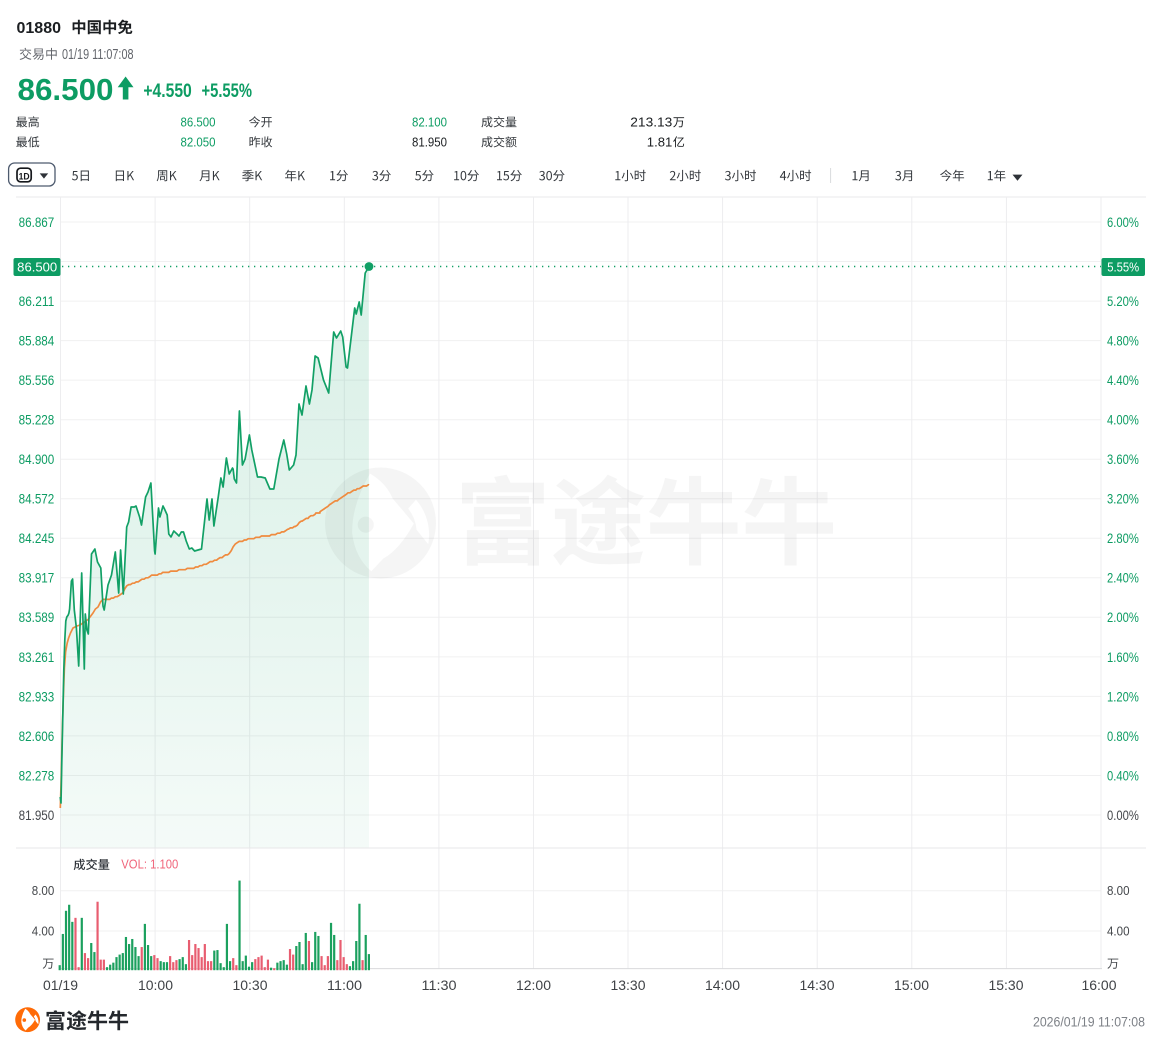  What do you see at coordinates (344, 985) in the screenshot?
I see `svg-text: 11:00` at bounding box center [344, 985].